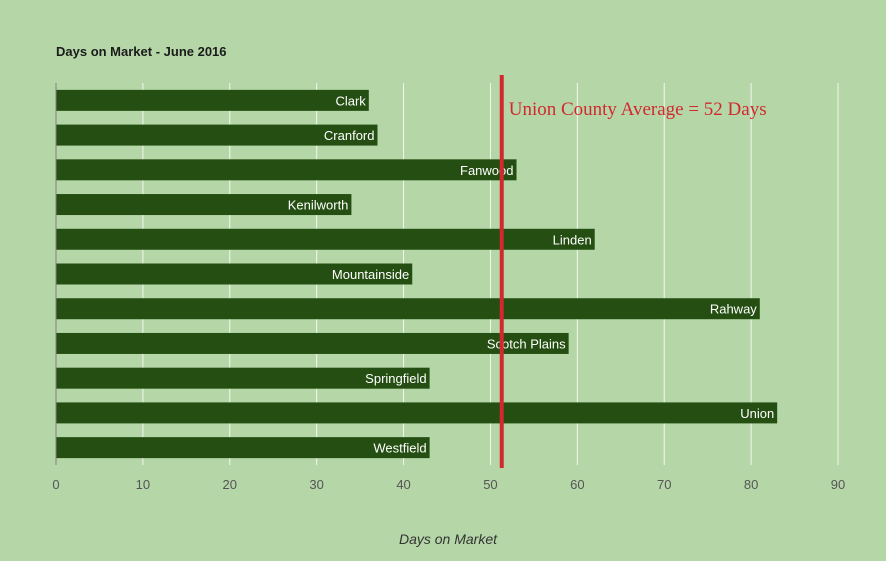 The width and height of the screenshot is (886, 561). What do you see at coordinates (572, 239) in the screenshot?
I see `bar-label: Linden` at bounding box center [572, 239].